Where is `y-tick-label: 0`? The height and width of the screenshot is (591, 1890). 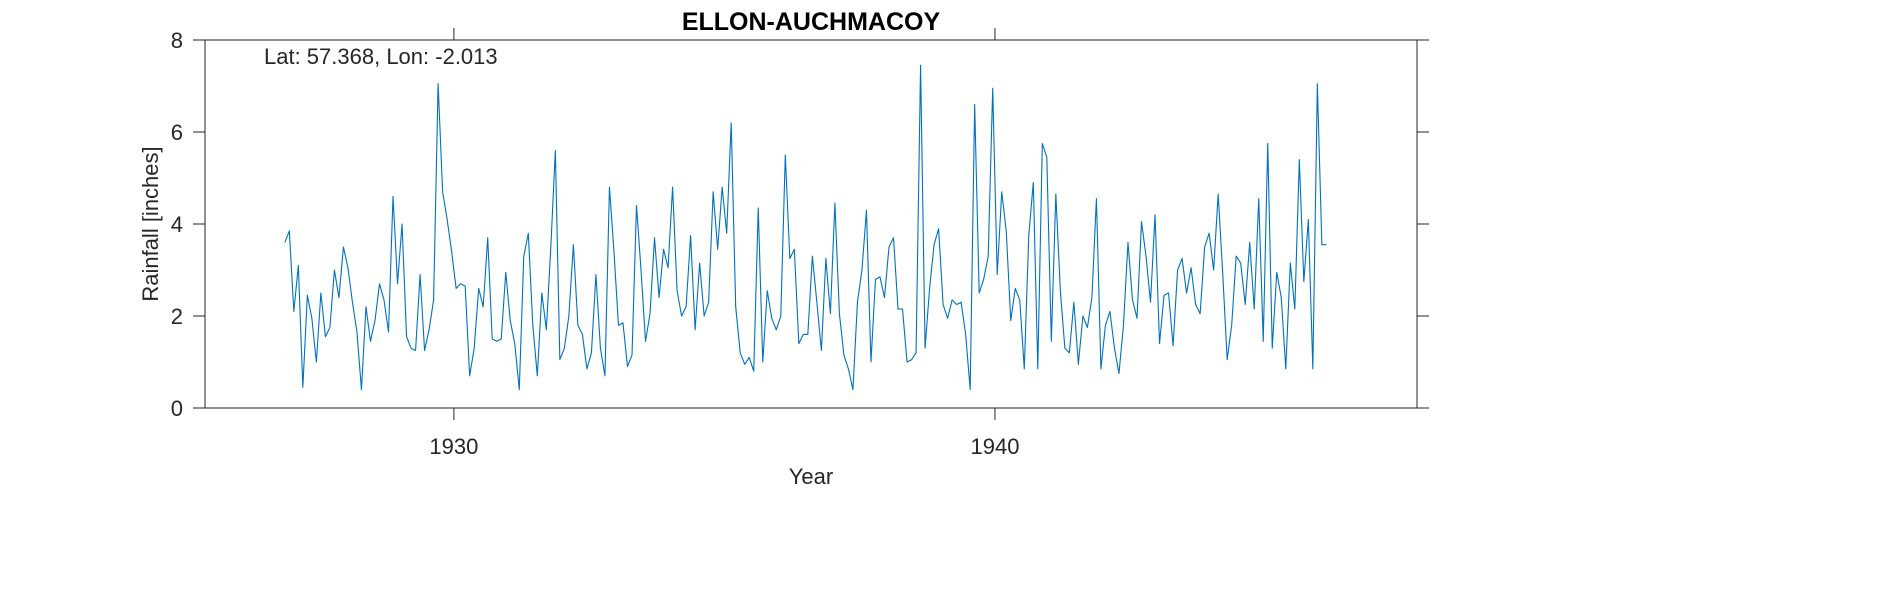 y-tick-label: 0 is located at coordinates (177, 408).